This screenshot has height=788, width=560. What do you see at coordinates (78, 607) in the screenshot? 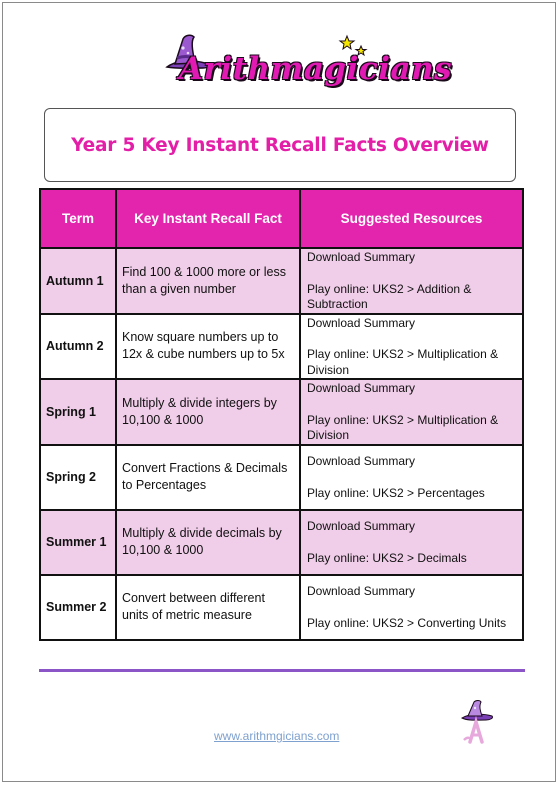
I see `term-cell: Summer 2` at bounding box center [78, 607].